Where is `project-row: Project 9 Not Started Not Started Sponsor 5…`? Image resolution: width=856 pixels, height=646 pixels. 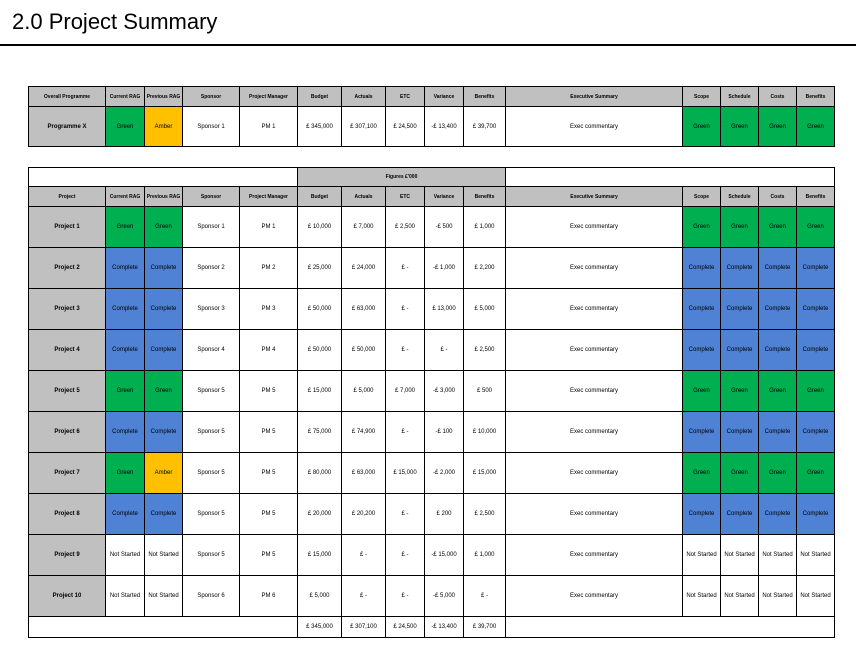 project-row: Project 9 Not Started Not Started Sponsor 5… is located at coordinates (431, 555).